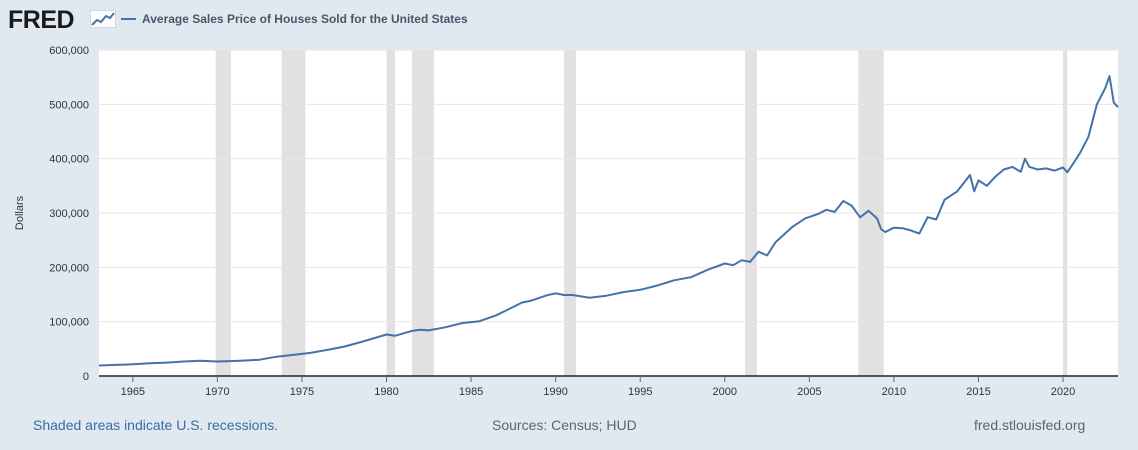 The image size is (1138, 450). Describe the element at coordinates (978, 392) in the screenshot. I see `x-tick-label: 2015` at that location.